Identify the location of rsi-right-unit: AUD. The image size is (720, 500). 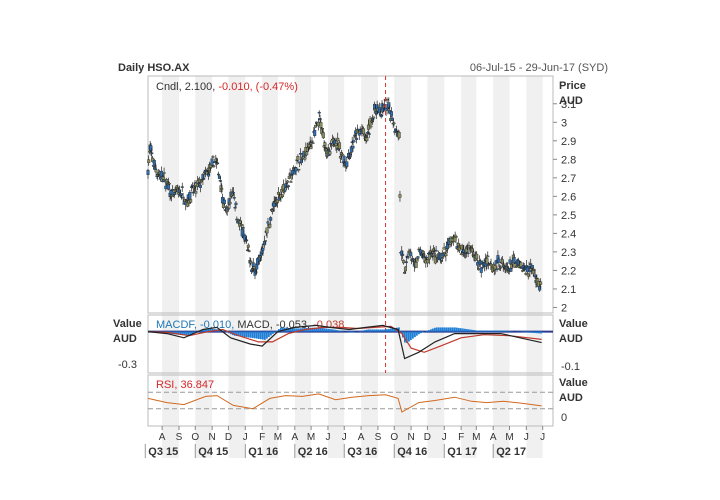
(571, 398).